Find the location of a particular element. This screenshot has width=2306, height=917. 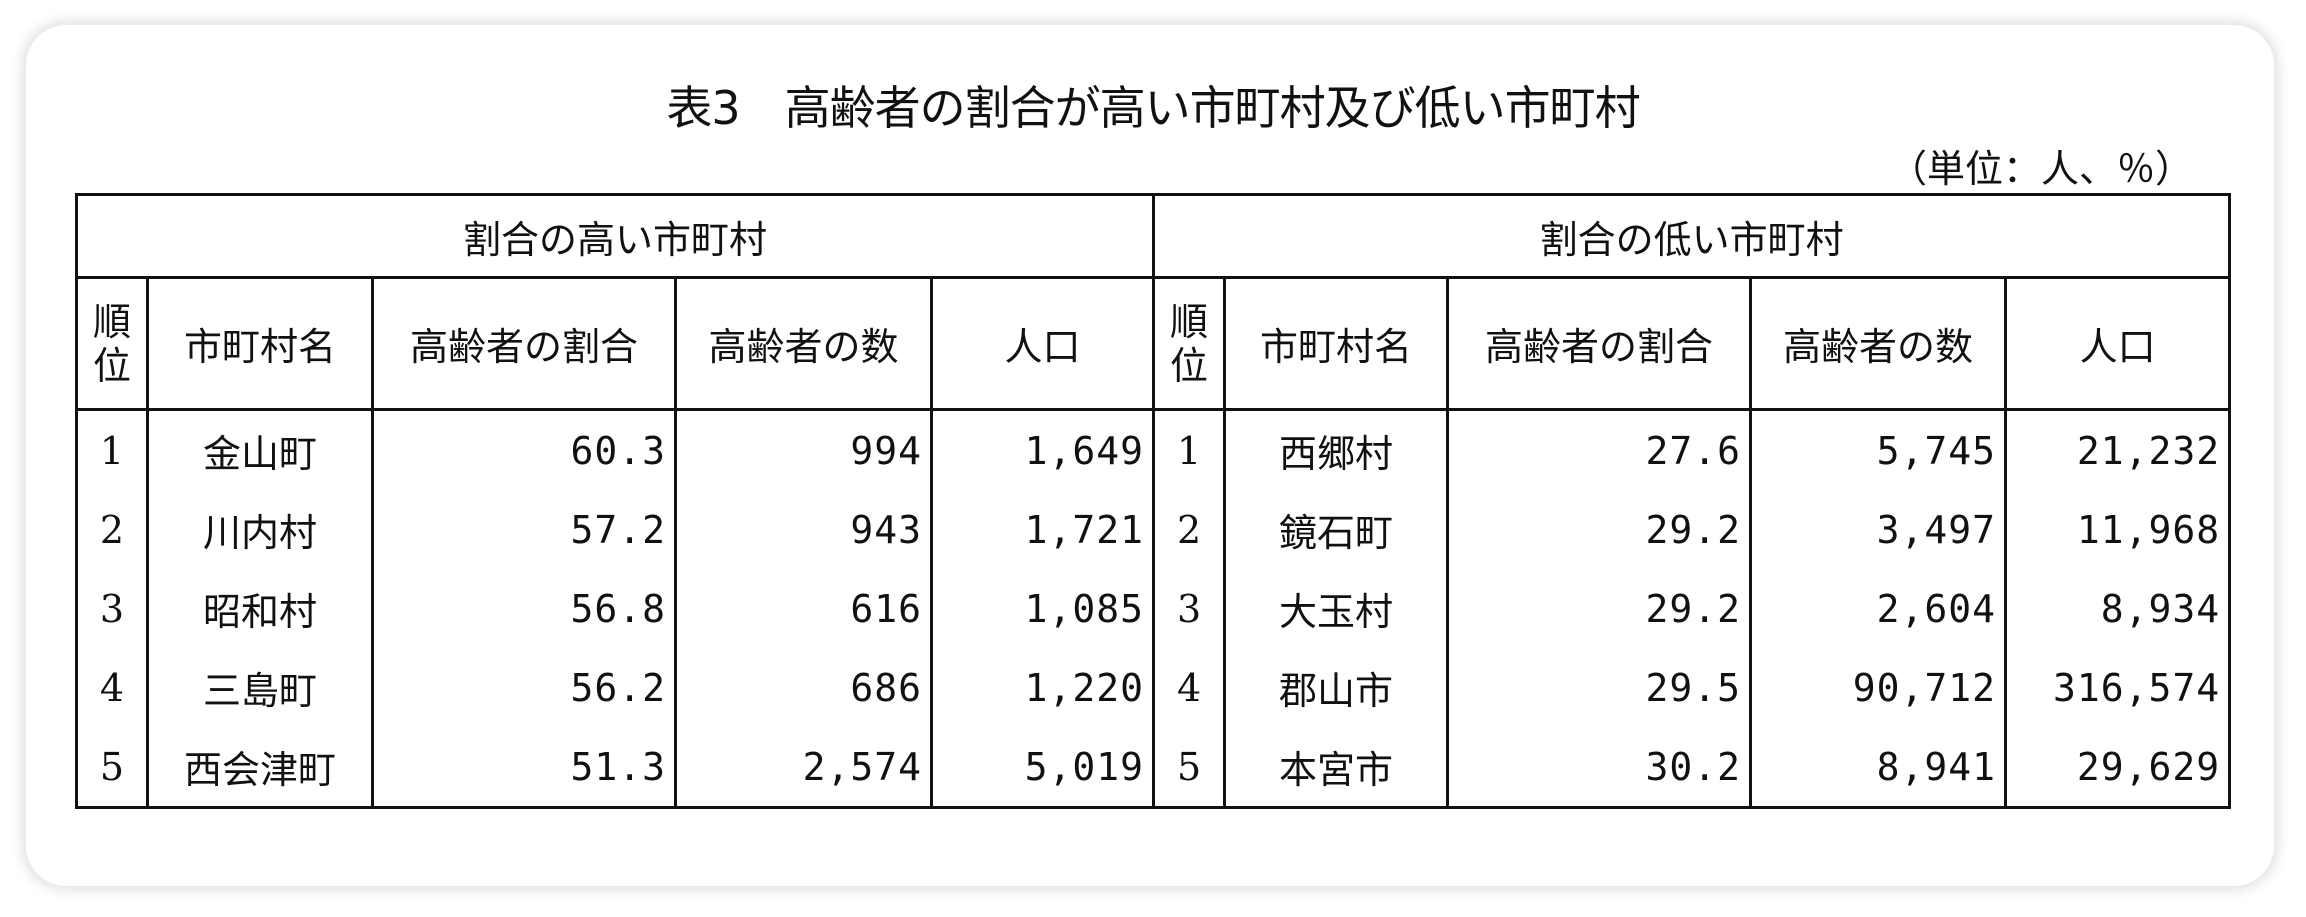

group-header-row: 割合の高い市町村 割合の低い市町村 is located at coordinates (1153, 236).